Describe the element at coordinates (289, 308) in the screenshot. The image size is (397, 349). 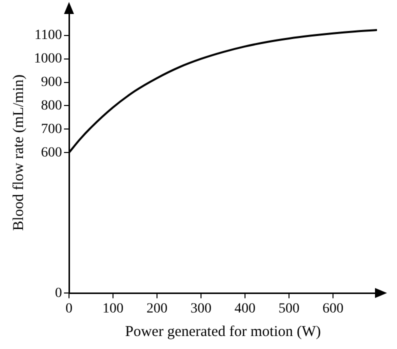
I see `x-tick-label: 500` at that location.